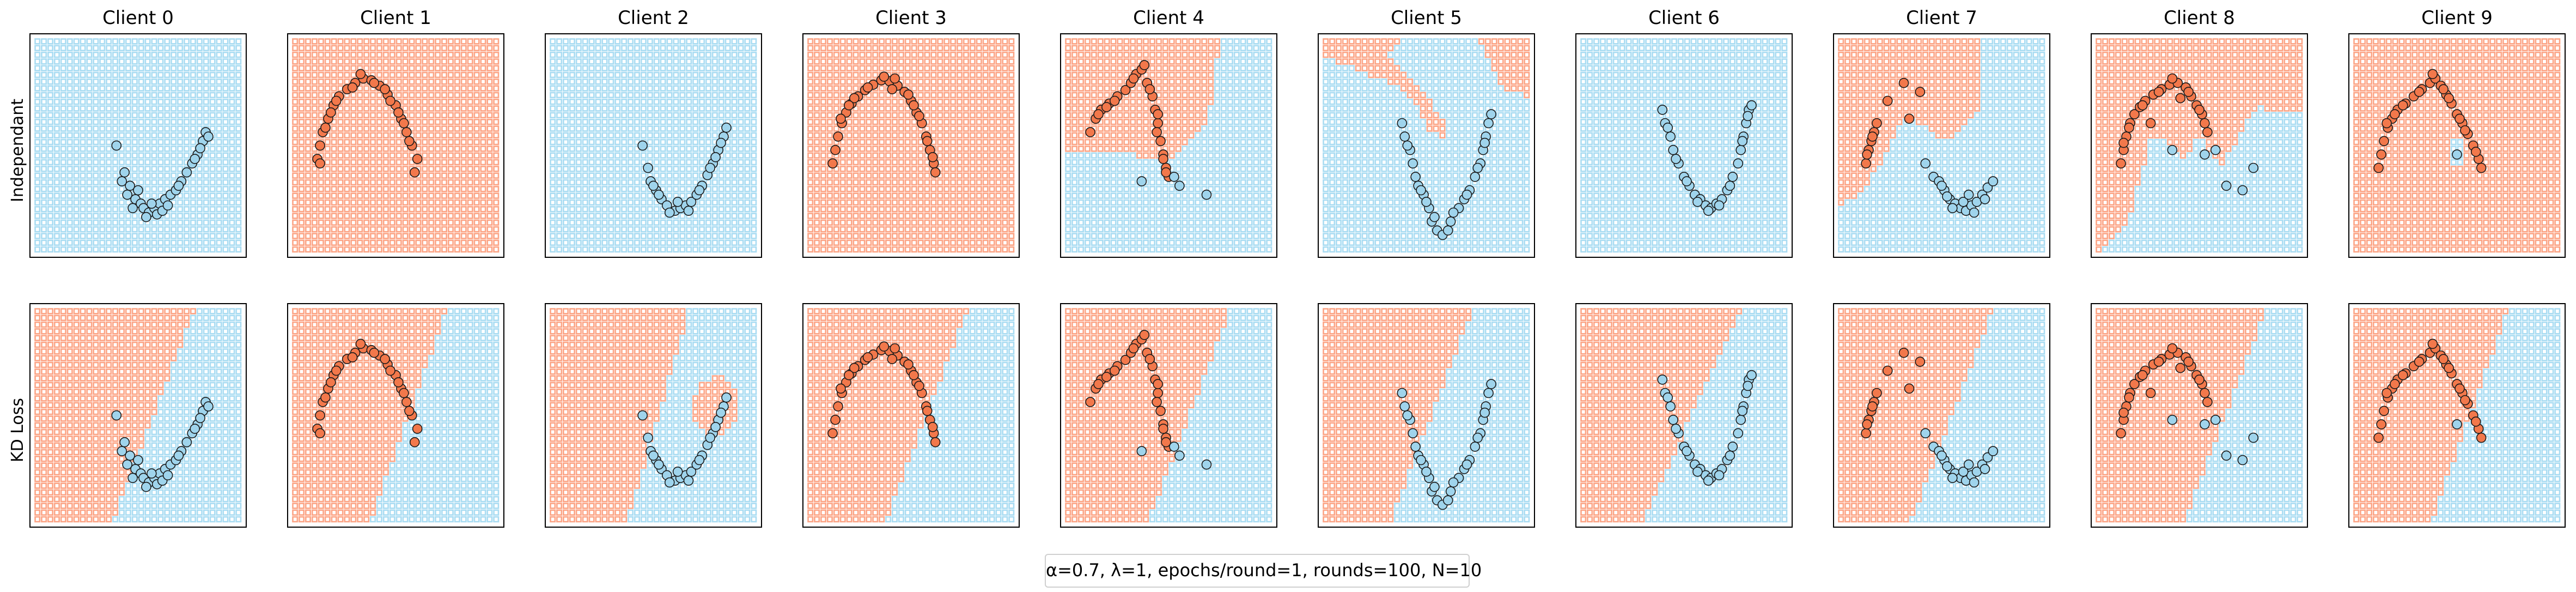 The width and height of the screenshot is (2576, 592). Describe the element at coordinates (17, 430) in the screenshot. I see `row-label-kd-loss: KD Loss` at that location.